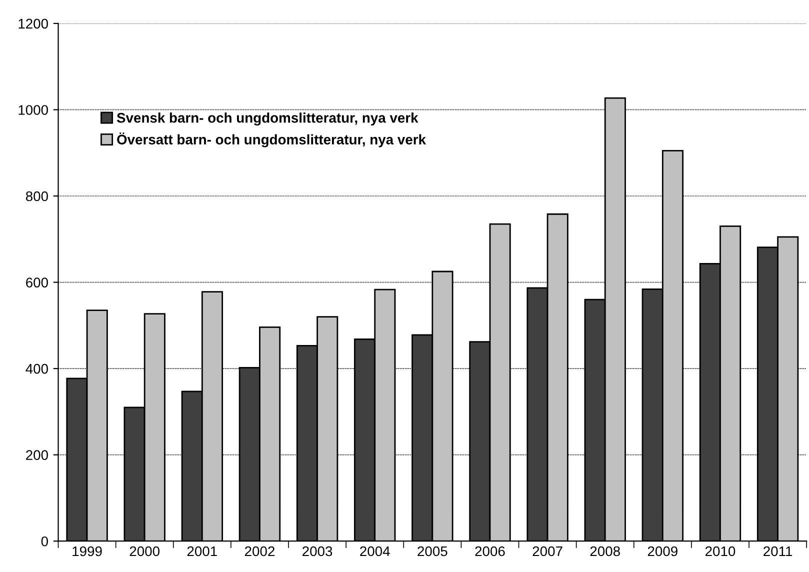 This screenshot has width=809, height=572. I want to click on x-tick-label: 2001, so click(202, 551).